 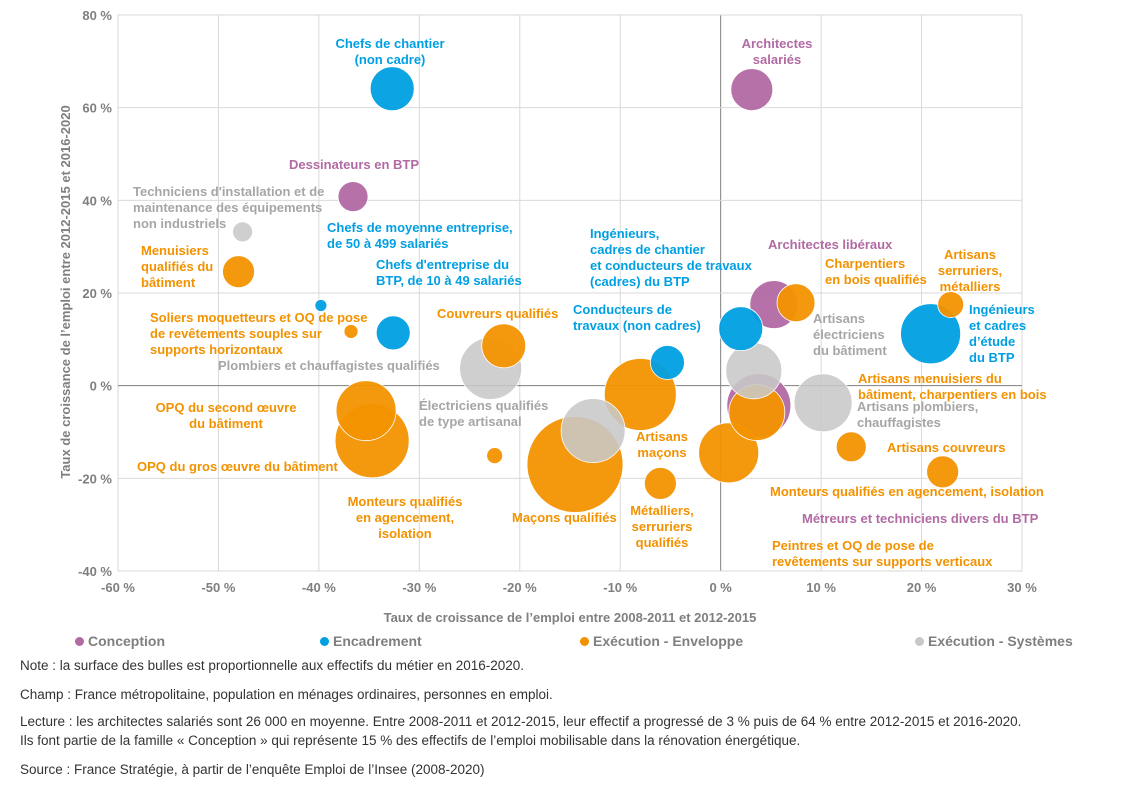 I want to click on legend-encadrement: Encadrement, so click(x=371, y=641).